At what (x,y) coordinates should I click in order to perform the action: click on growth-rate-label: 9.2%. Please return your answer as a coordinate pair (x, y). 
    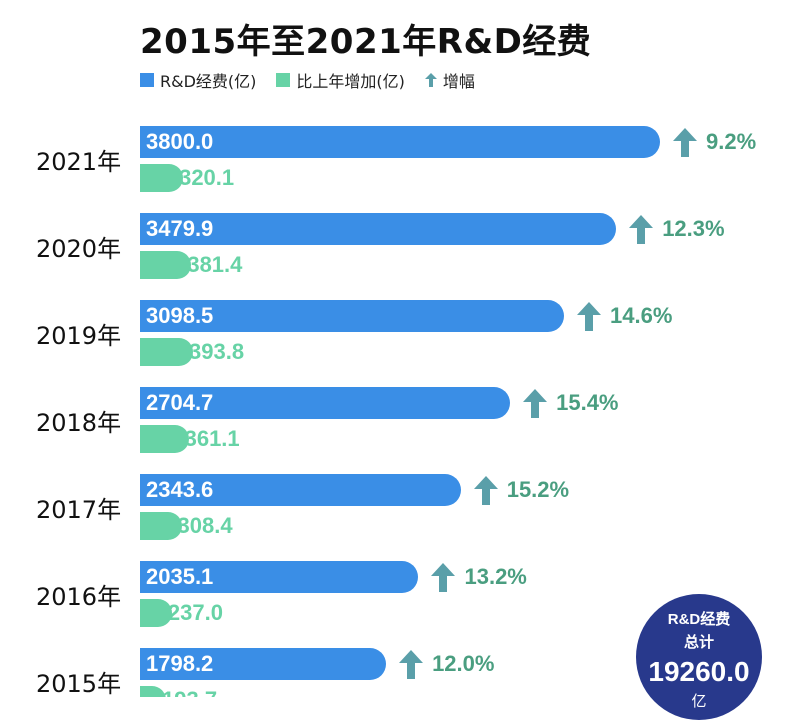
    Looking at the image, I should click on (731, 141).